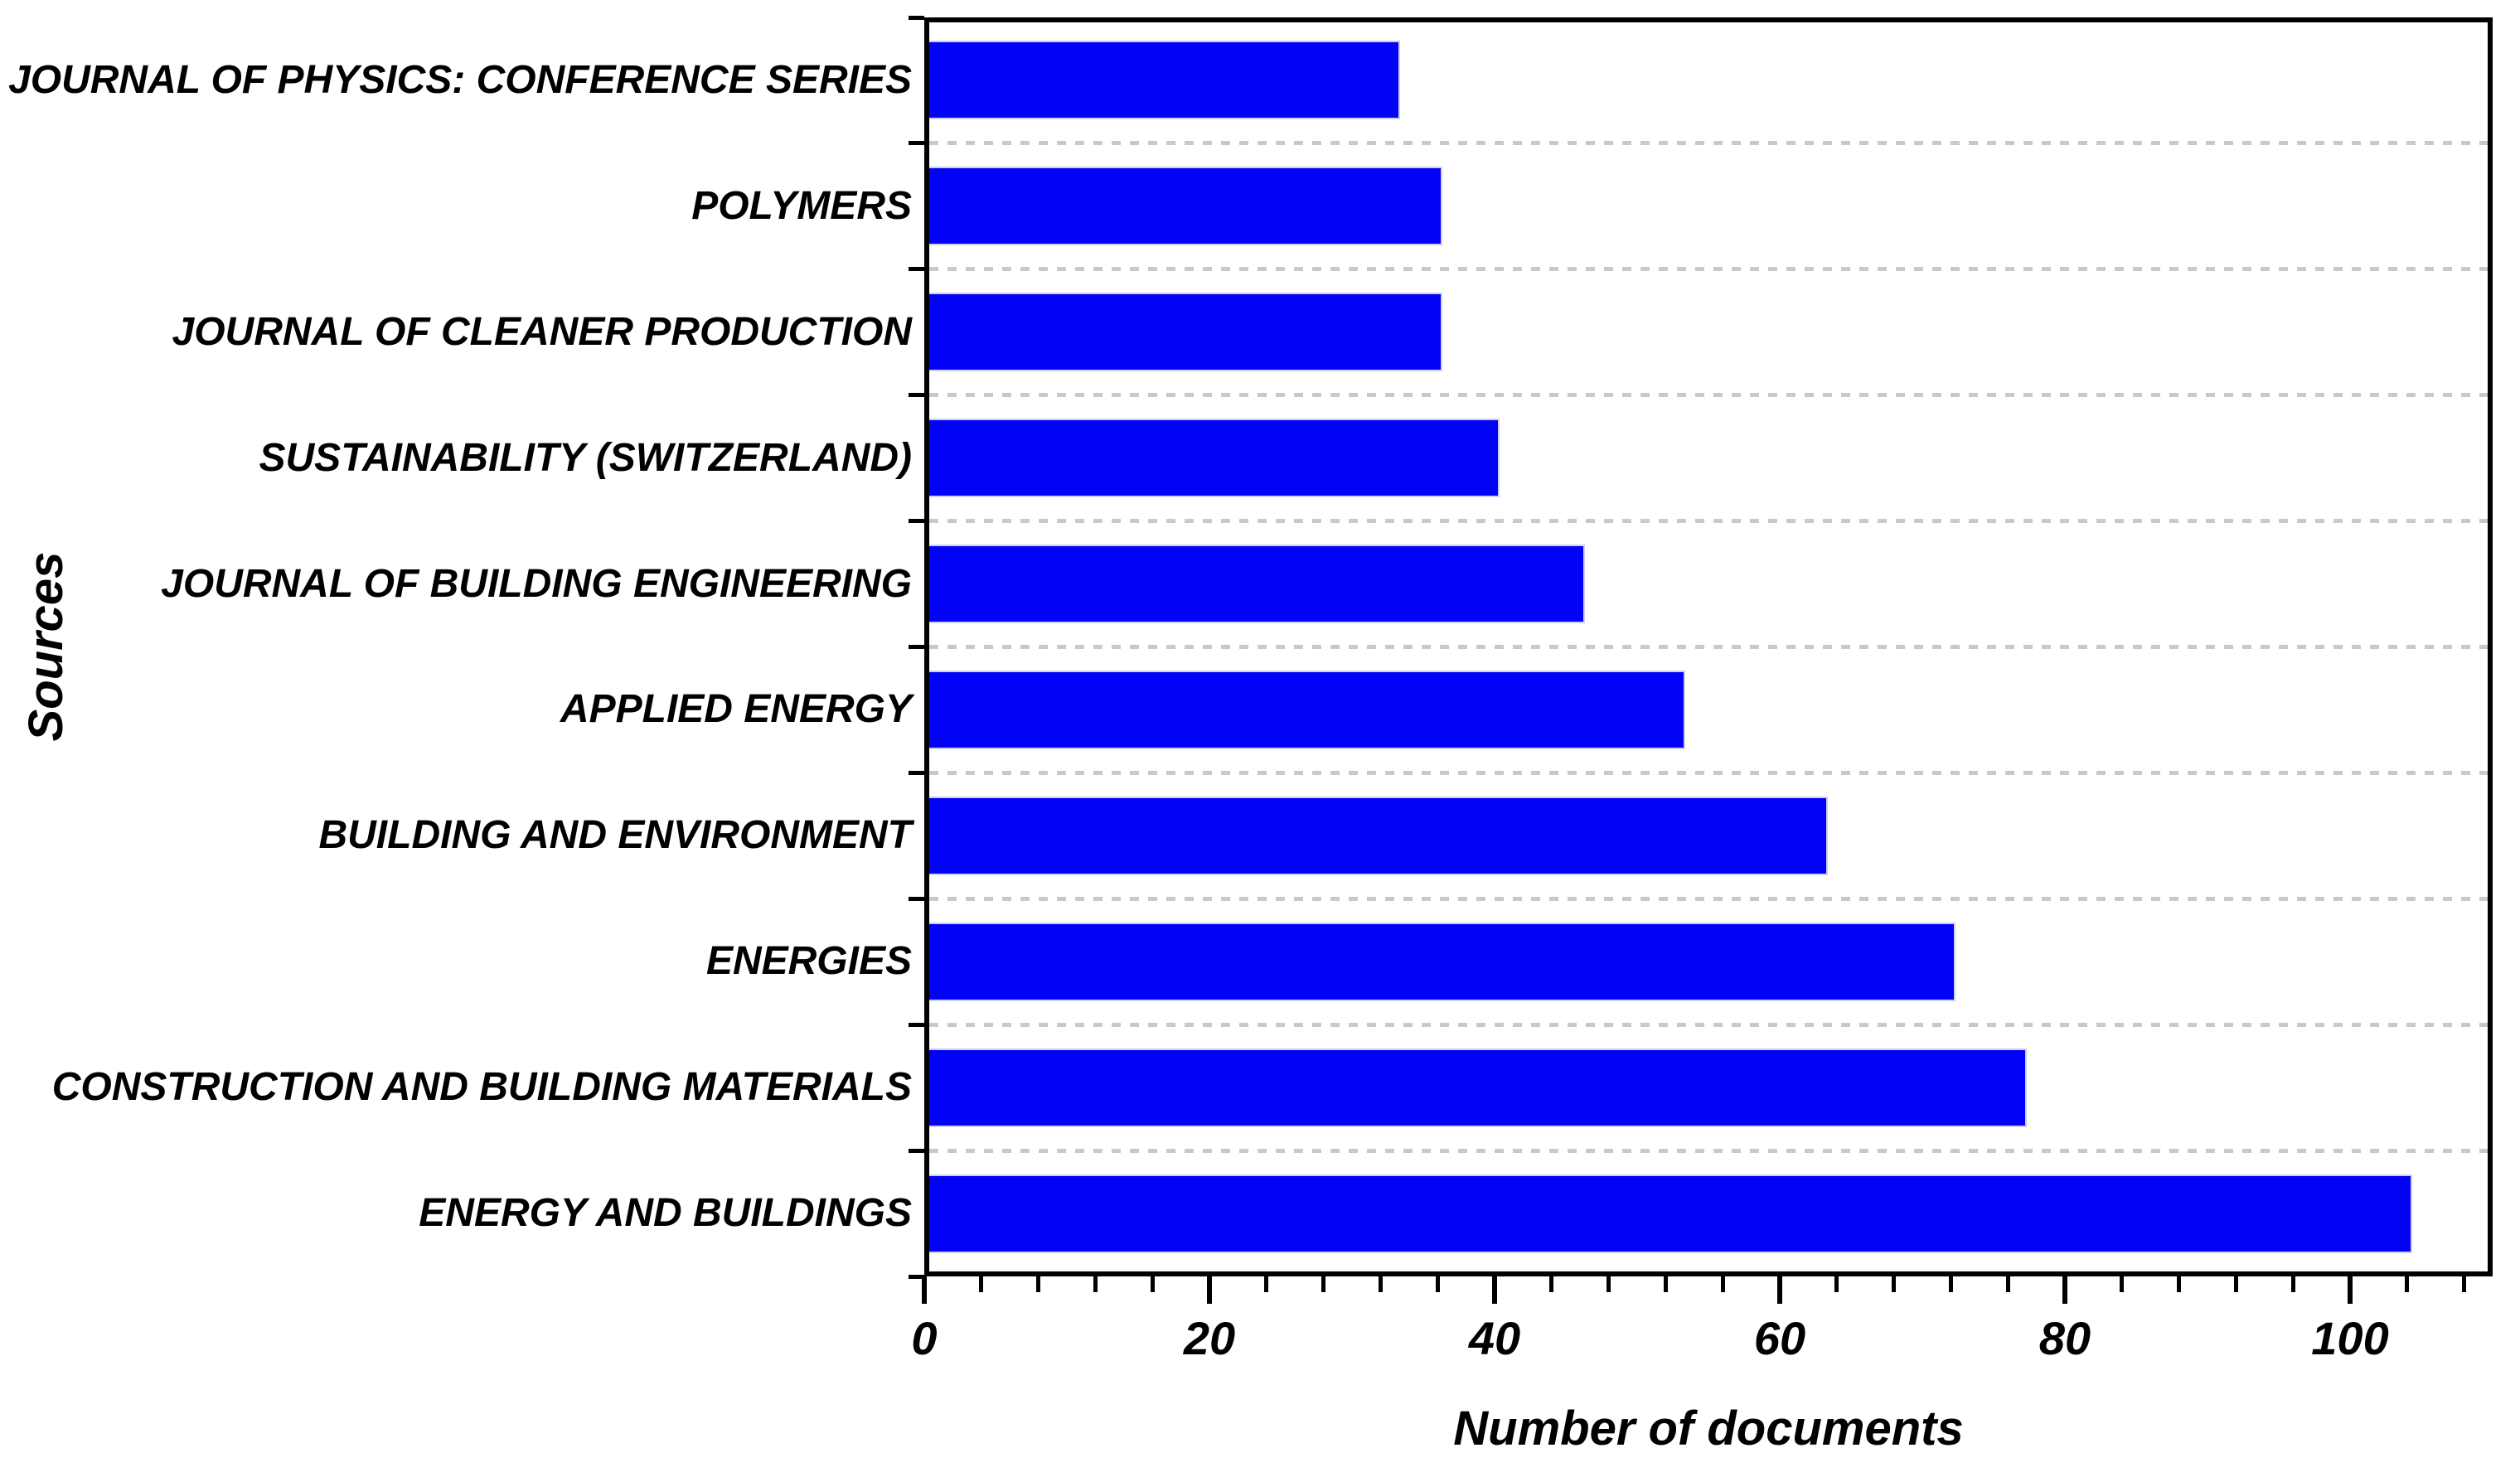  What do you see at coordinates (536, 583) in the screenshot?
I see `category-label: JOURNAL OF BUILDING ENGINEERING` at bounding box center [536, 583].